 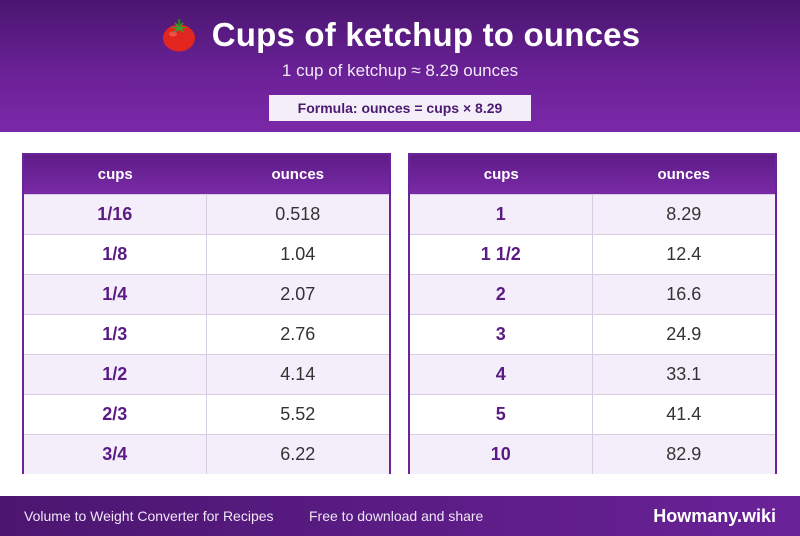 I want to click on ounces-cell: 2.07, so click(x=298, y=294).